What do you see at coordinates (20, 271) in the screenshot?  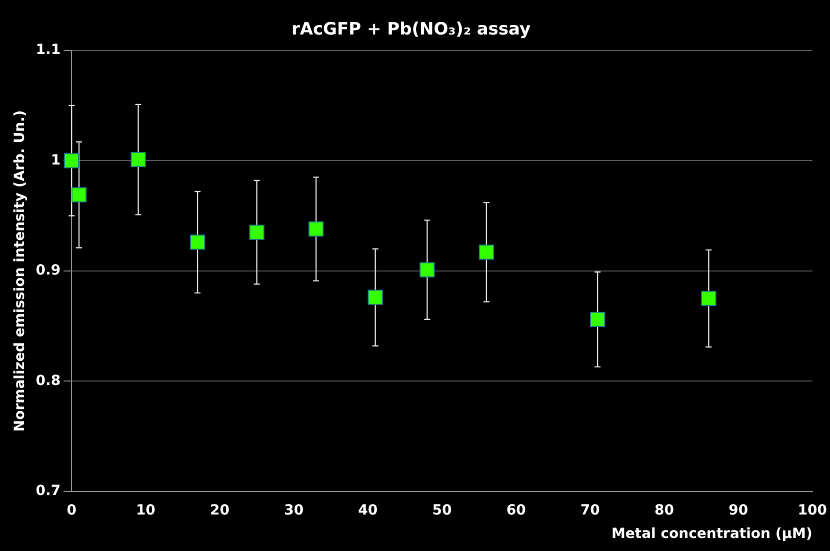 I see `y-axis-title: Normalized emission intensity (Arb. Un.)` at bounding box center [20, 271].